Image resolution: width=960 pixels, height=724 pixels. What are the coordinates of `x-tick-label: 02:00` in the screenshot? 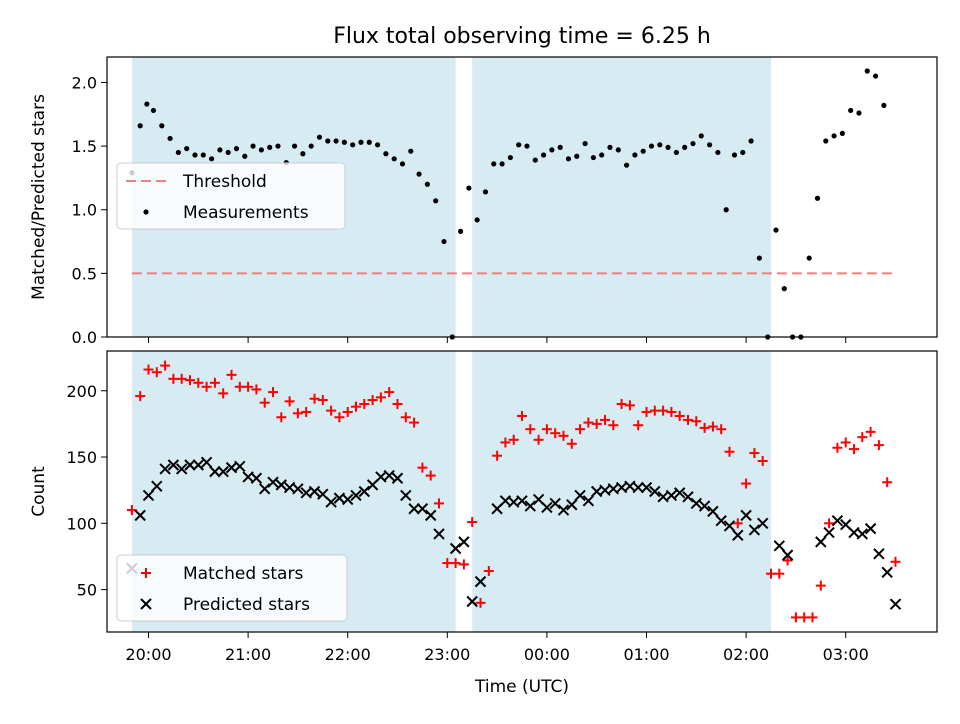 It's located at (746, 654).